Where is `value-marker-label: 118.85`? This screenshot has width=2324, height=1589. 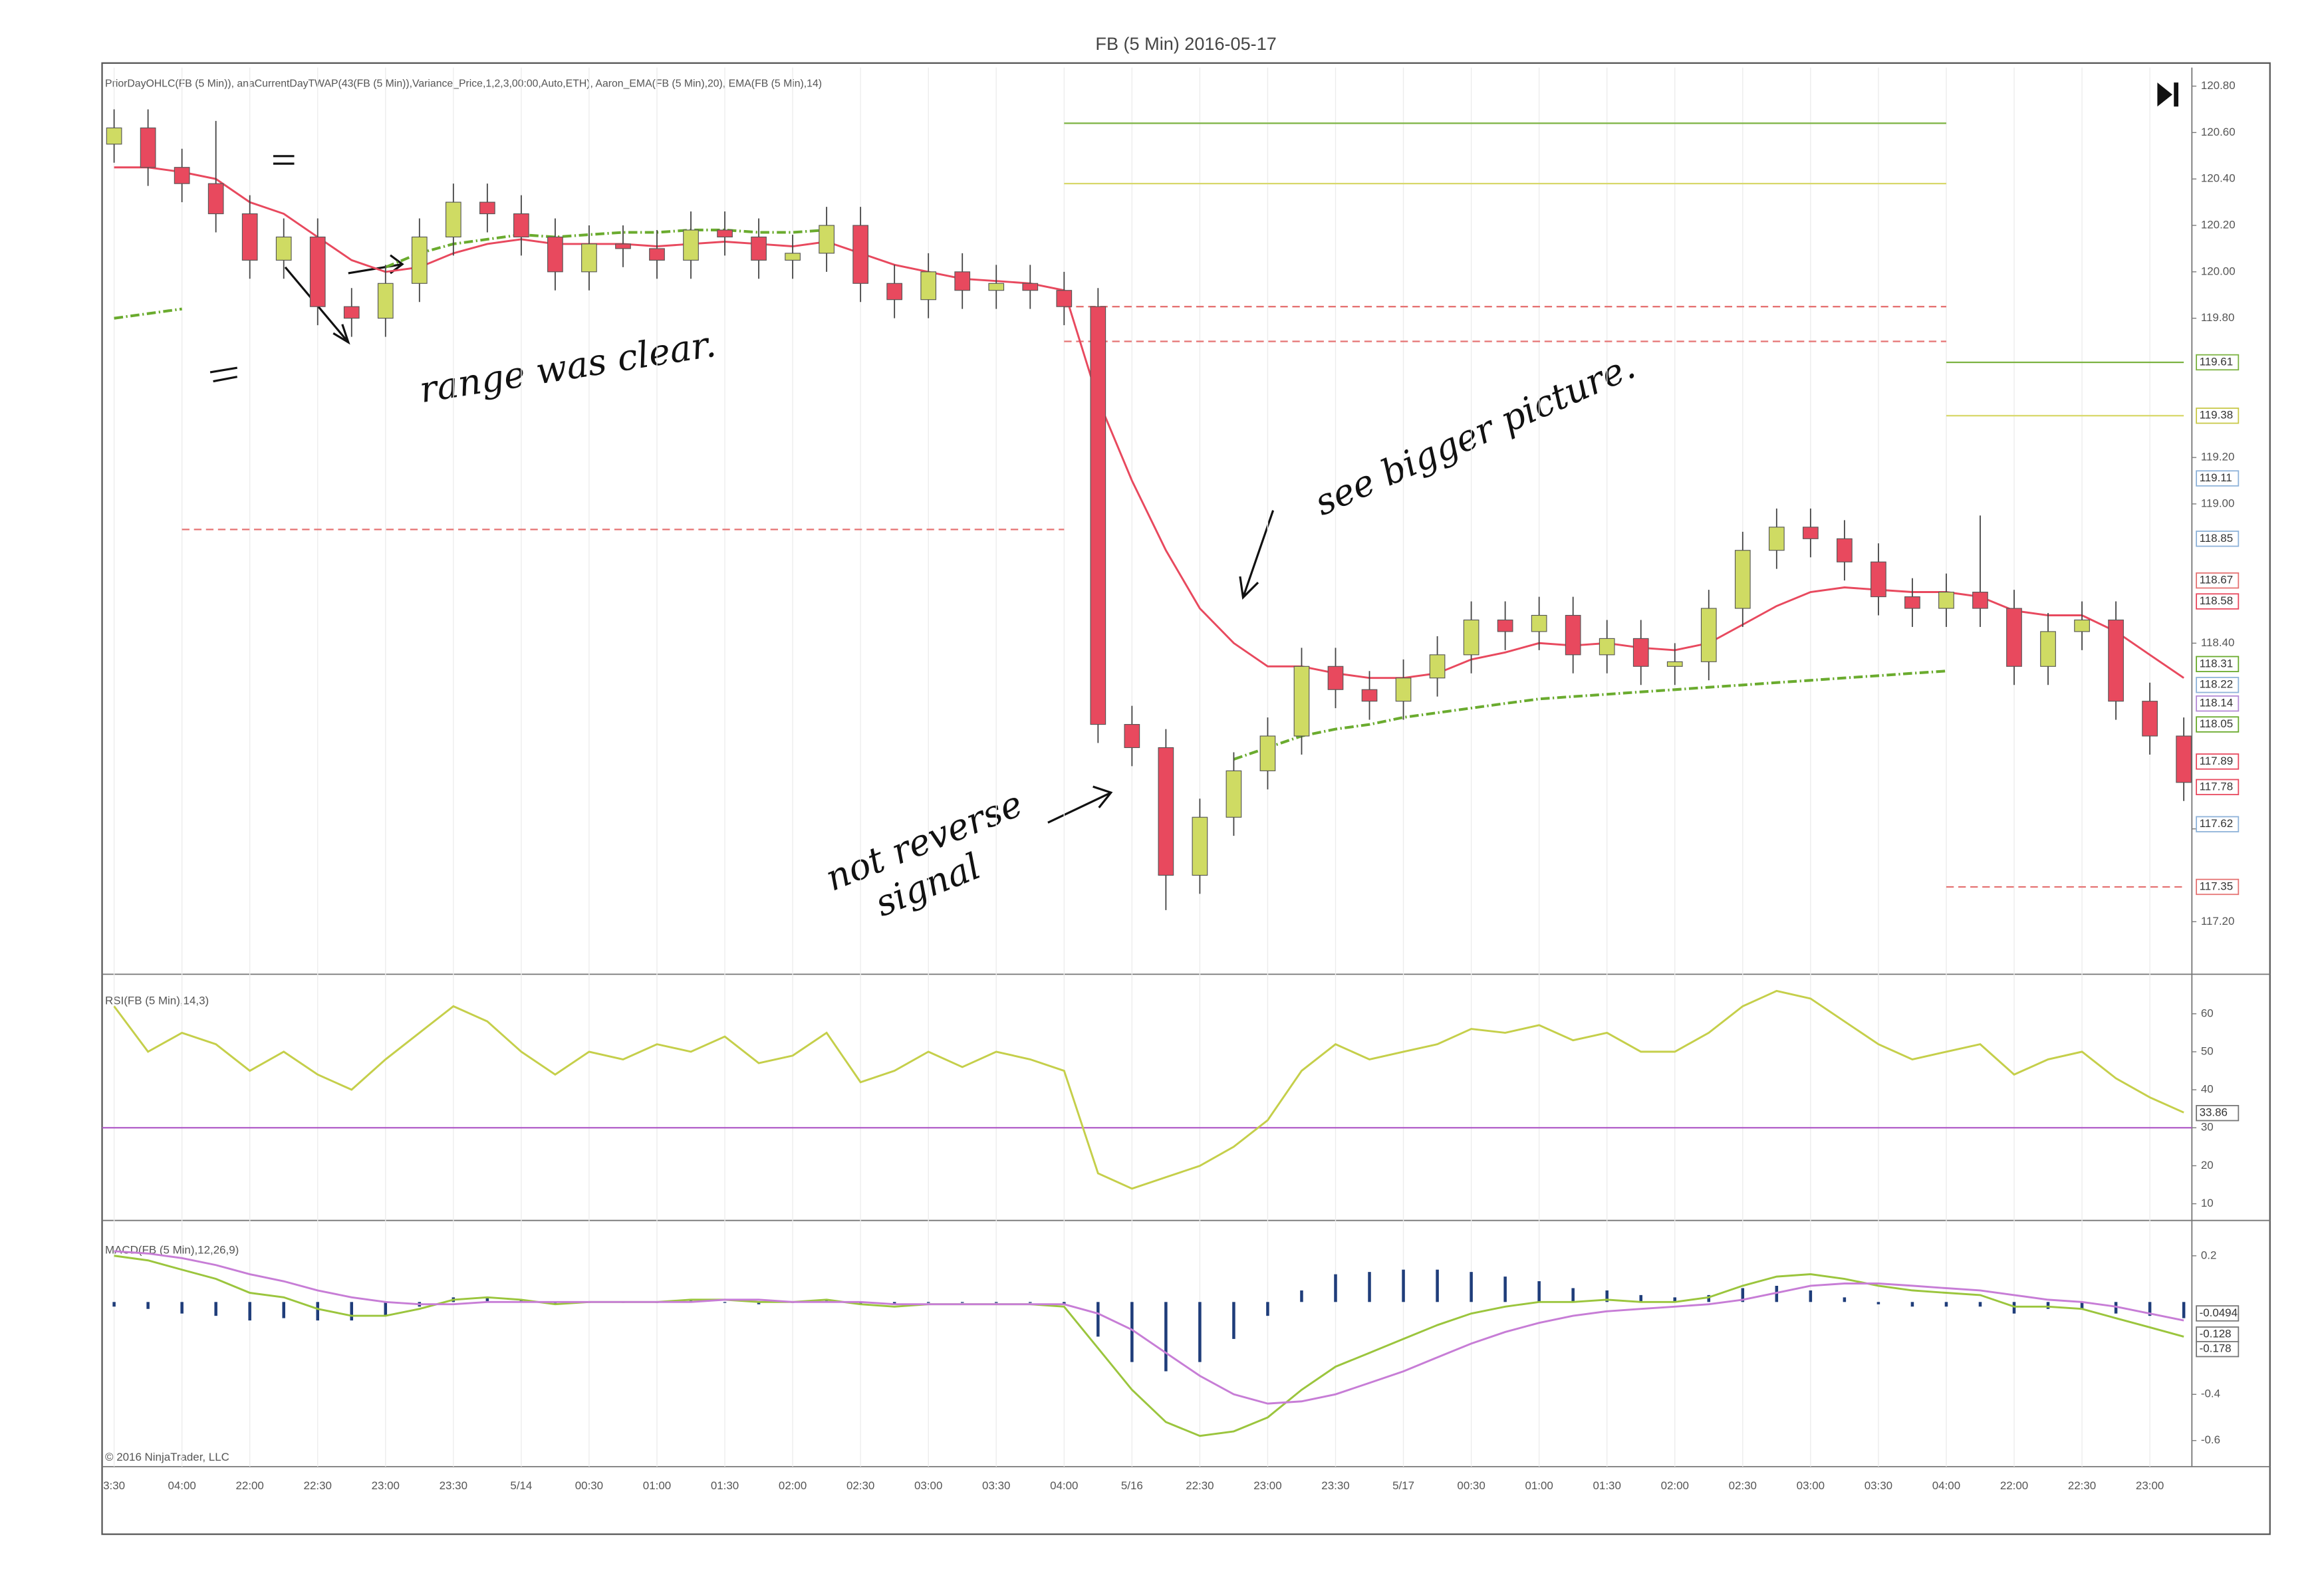 value-marker-label: 118.85 is located at coordinates (2217, 538).